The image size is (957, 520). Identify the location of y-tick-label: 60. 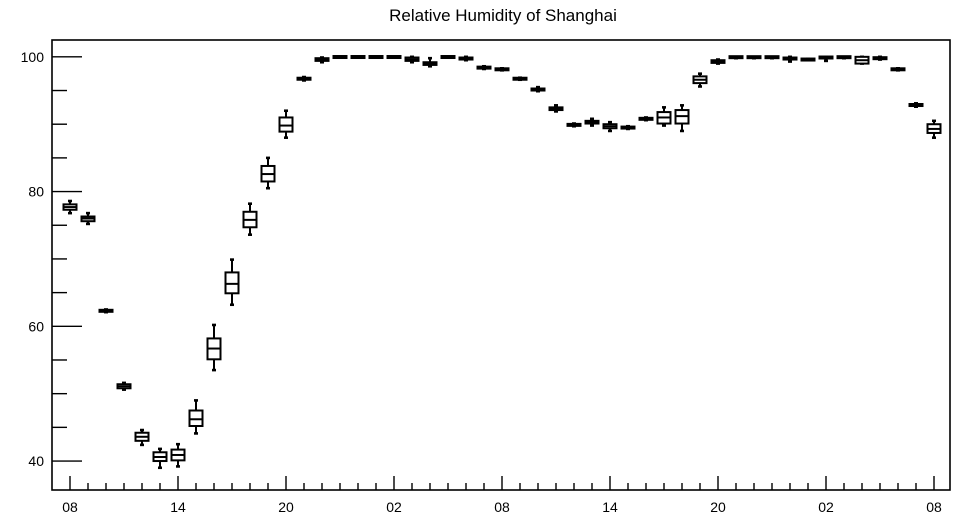
(36, 326).